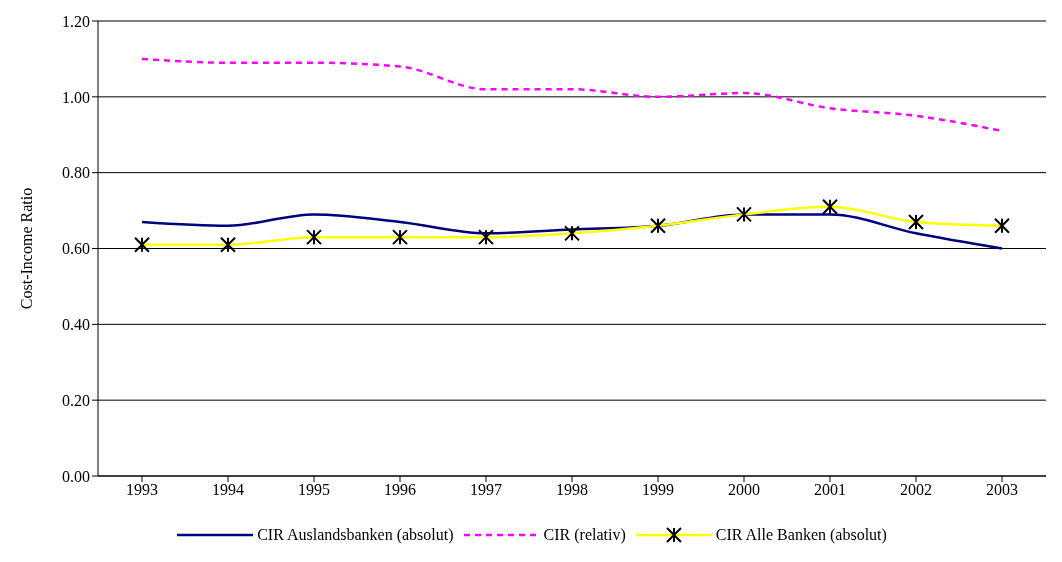  What do you see at coordinates (744, 490) in the screenshot?
I see `x-tick-label: 2000` at bounding box center [744, 490].